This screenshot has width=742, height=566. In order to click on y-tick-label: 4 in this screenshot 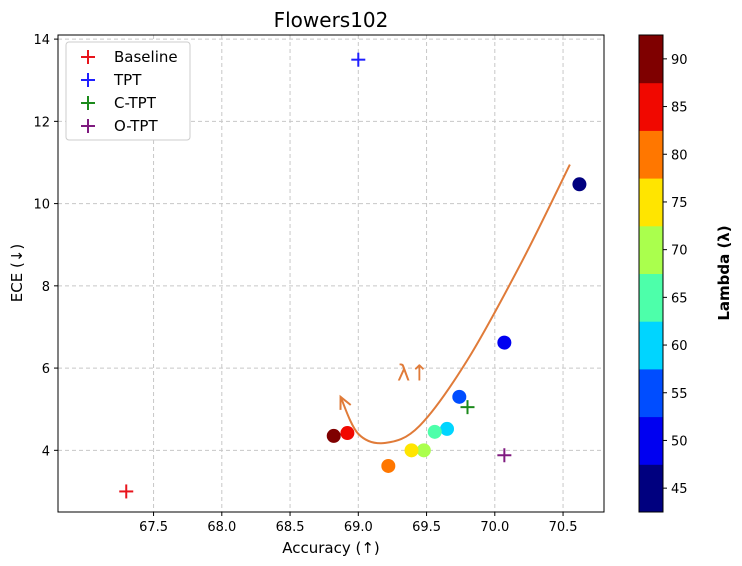, I will do `click(46, 451)`.